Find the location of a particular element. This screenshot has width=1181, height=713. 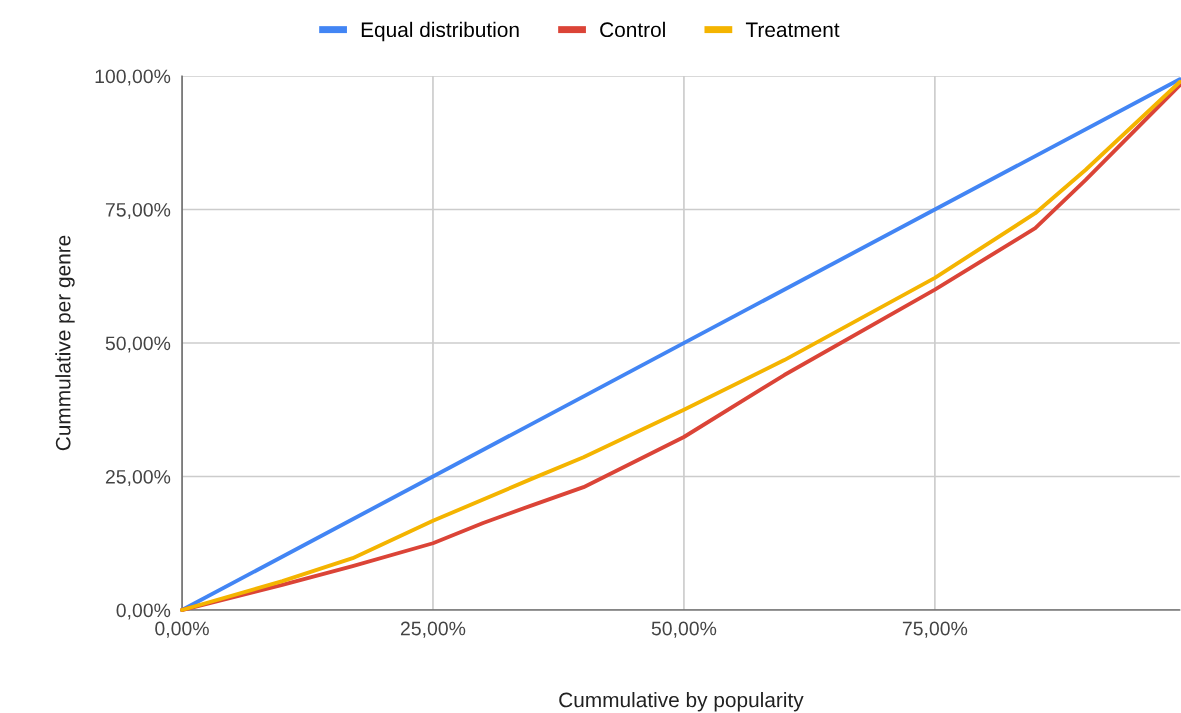

x-axis-title: Cummulative by popularity is located at coordinates (681, 702).